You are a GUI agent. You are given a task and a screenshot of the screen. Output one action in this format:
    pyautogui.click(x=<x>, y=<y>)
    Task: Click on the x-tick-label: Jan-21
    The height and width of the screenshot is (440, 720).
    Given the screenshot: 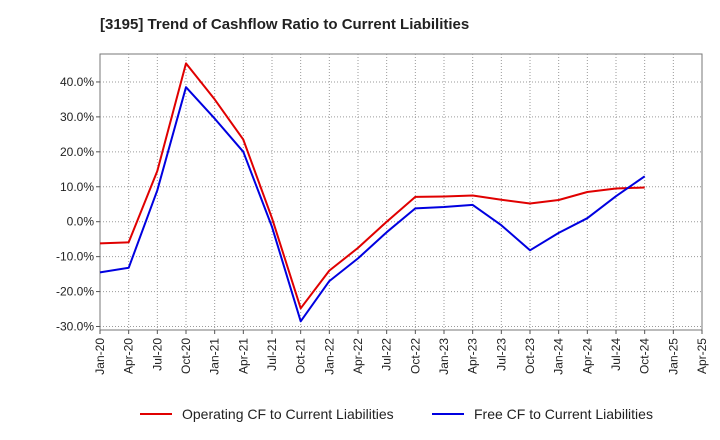 What is the action you would take?
    pyautogui.click(x=215, y=356)
    